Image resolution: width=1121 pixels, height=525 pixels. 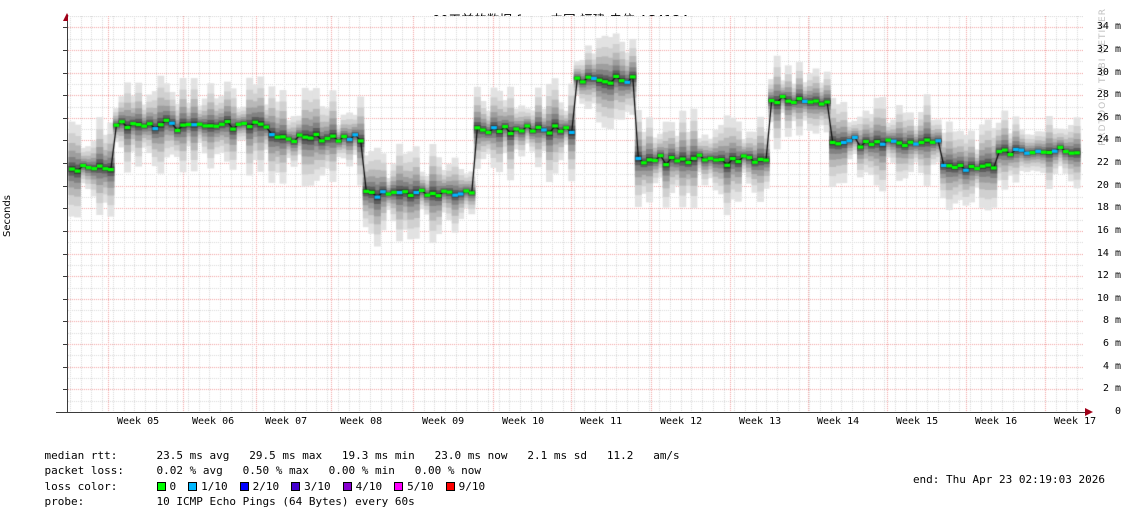 I want to click on y-tick-label: 18 m, so click(x=1108, y=208).